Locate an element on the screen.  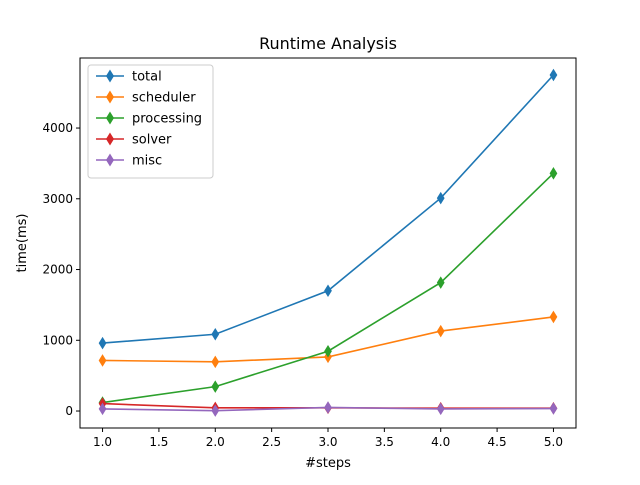
x-tick-label: 2.0 is located at coordinates (215, 442).